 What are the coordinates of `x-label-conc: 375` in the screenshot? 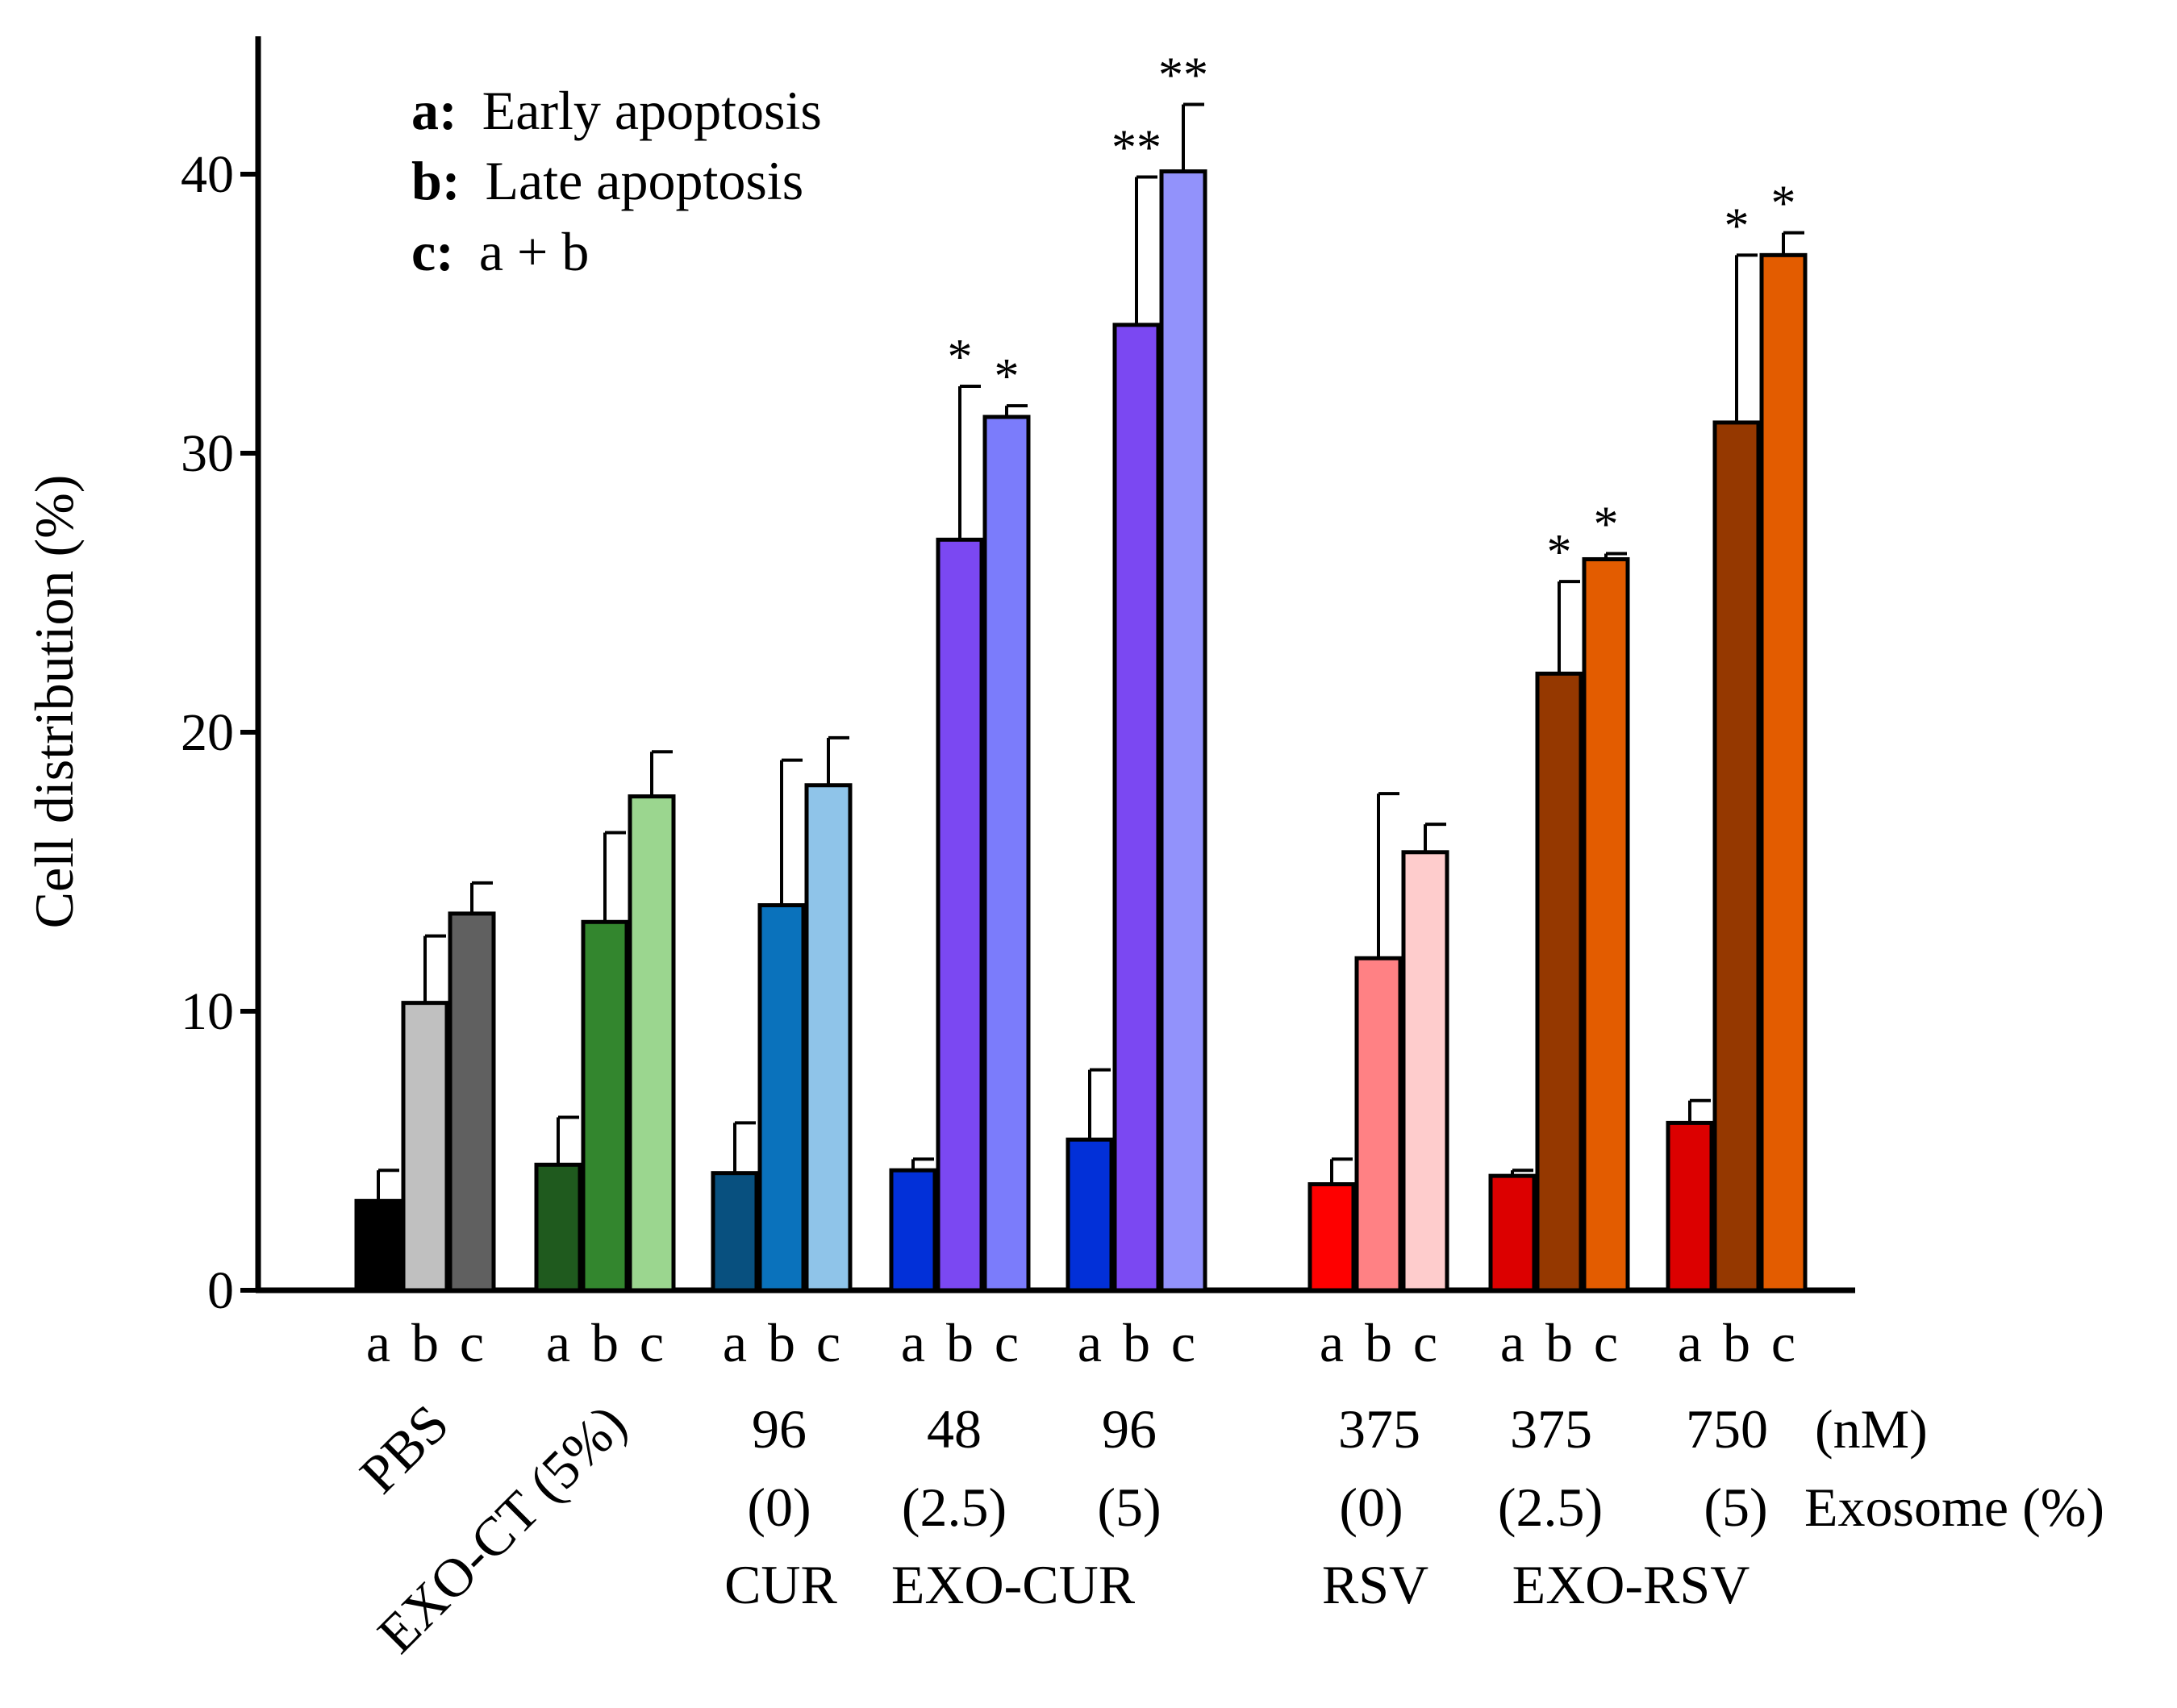 It's located at (1551, 1429).